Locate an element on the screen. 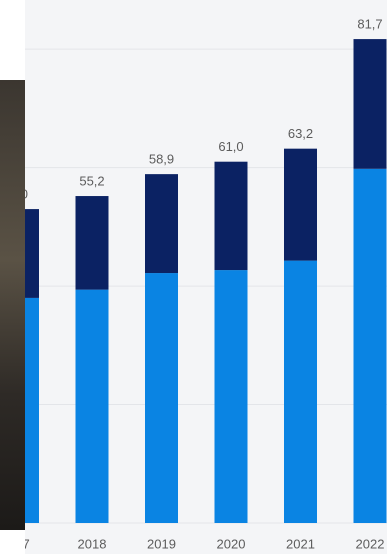  total-label: 81,7 is located at coordinates (369, 24).